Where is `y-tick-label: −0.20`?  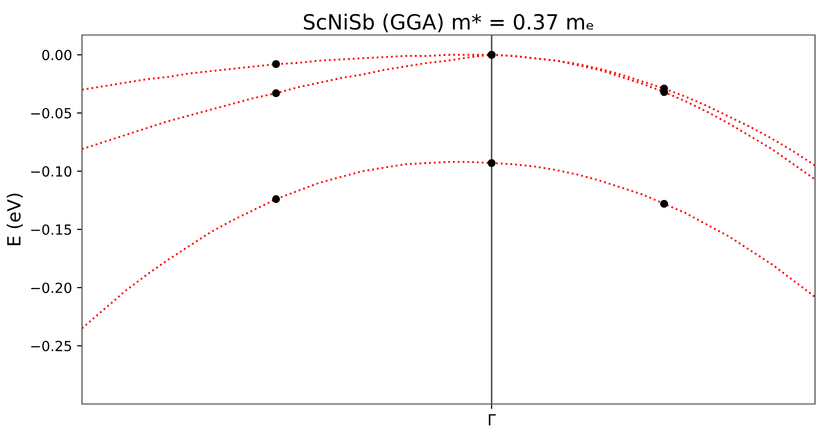
y-tick-label: −0.20 is located at coordinates (51, 288).